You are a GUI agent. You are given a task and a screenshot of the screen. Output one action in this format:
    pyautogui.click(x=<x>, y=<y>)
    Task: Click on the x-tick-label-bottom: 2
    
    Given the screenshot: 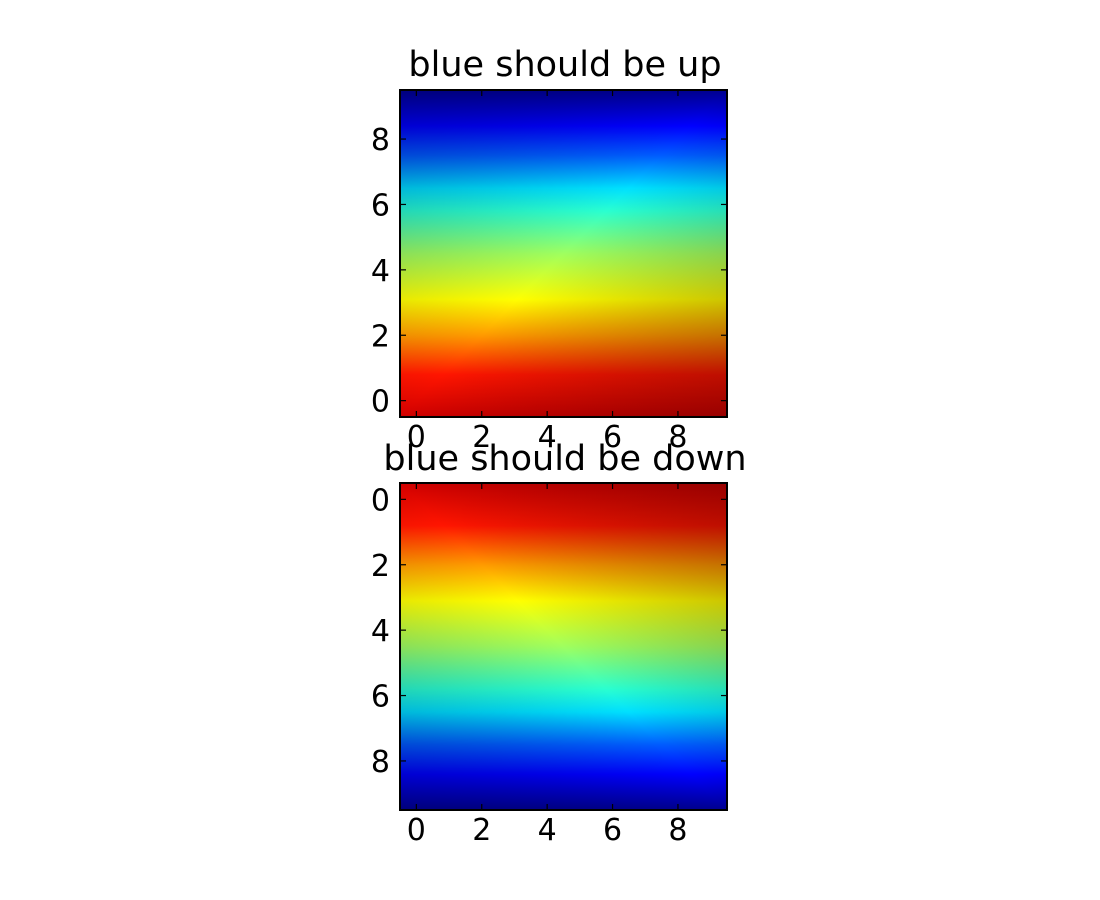 What is the action you would take?
    pyautogui.click(x=481, y=830)
    